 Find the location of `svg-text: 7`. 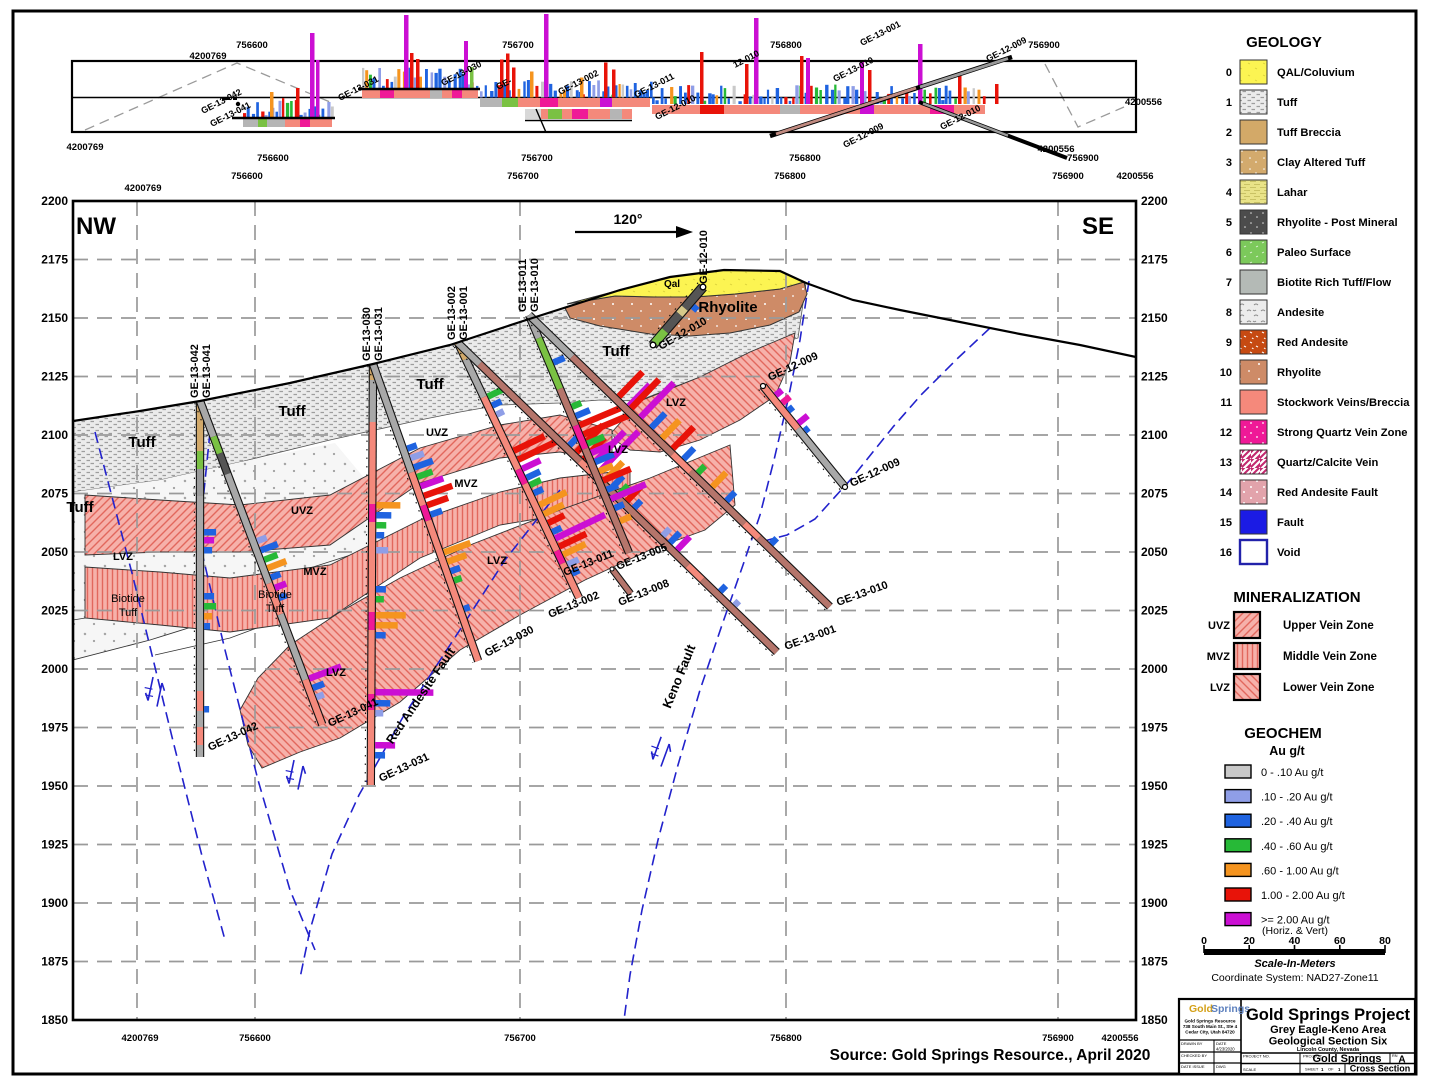

svg-text: 7 is located at coordinates (1229, 283).